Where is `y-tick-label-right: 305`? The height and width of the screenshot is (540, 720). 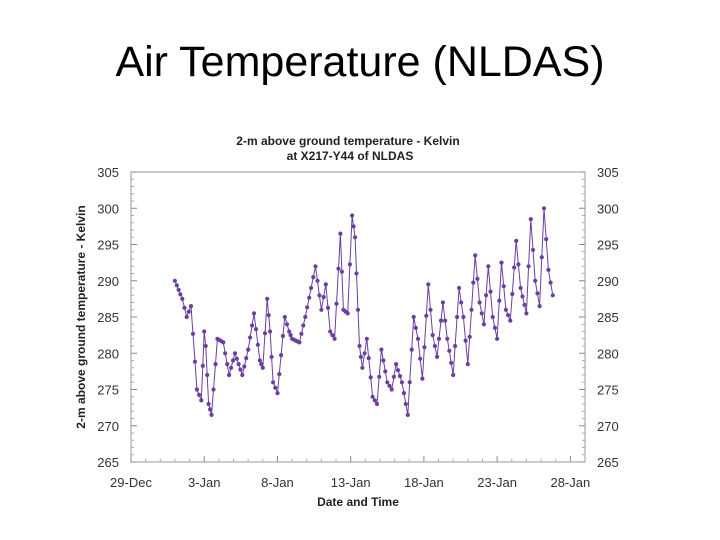 y-tick-label-right: 305 is located at coordinates (608, 172).